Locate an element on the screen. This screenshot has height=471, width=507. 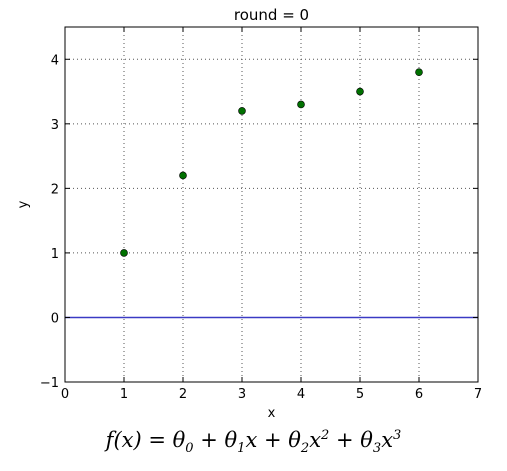
y-axis-label: y is located at coordinates (23, 204).